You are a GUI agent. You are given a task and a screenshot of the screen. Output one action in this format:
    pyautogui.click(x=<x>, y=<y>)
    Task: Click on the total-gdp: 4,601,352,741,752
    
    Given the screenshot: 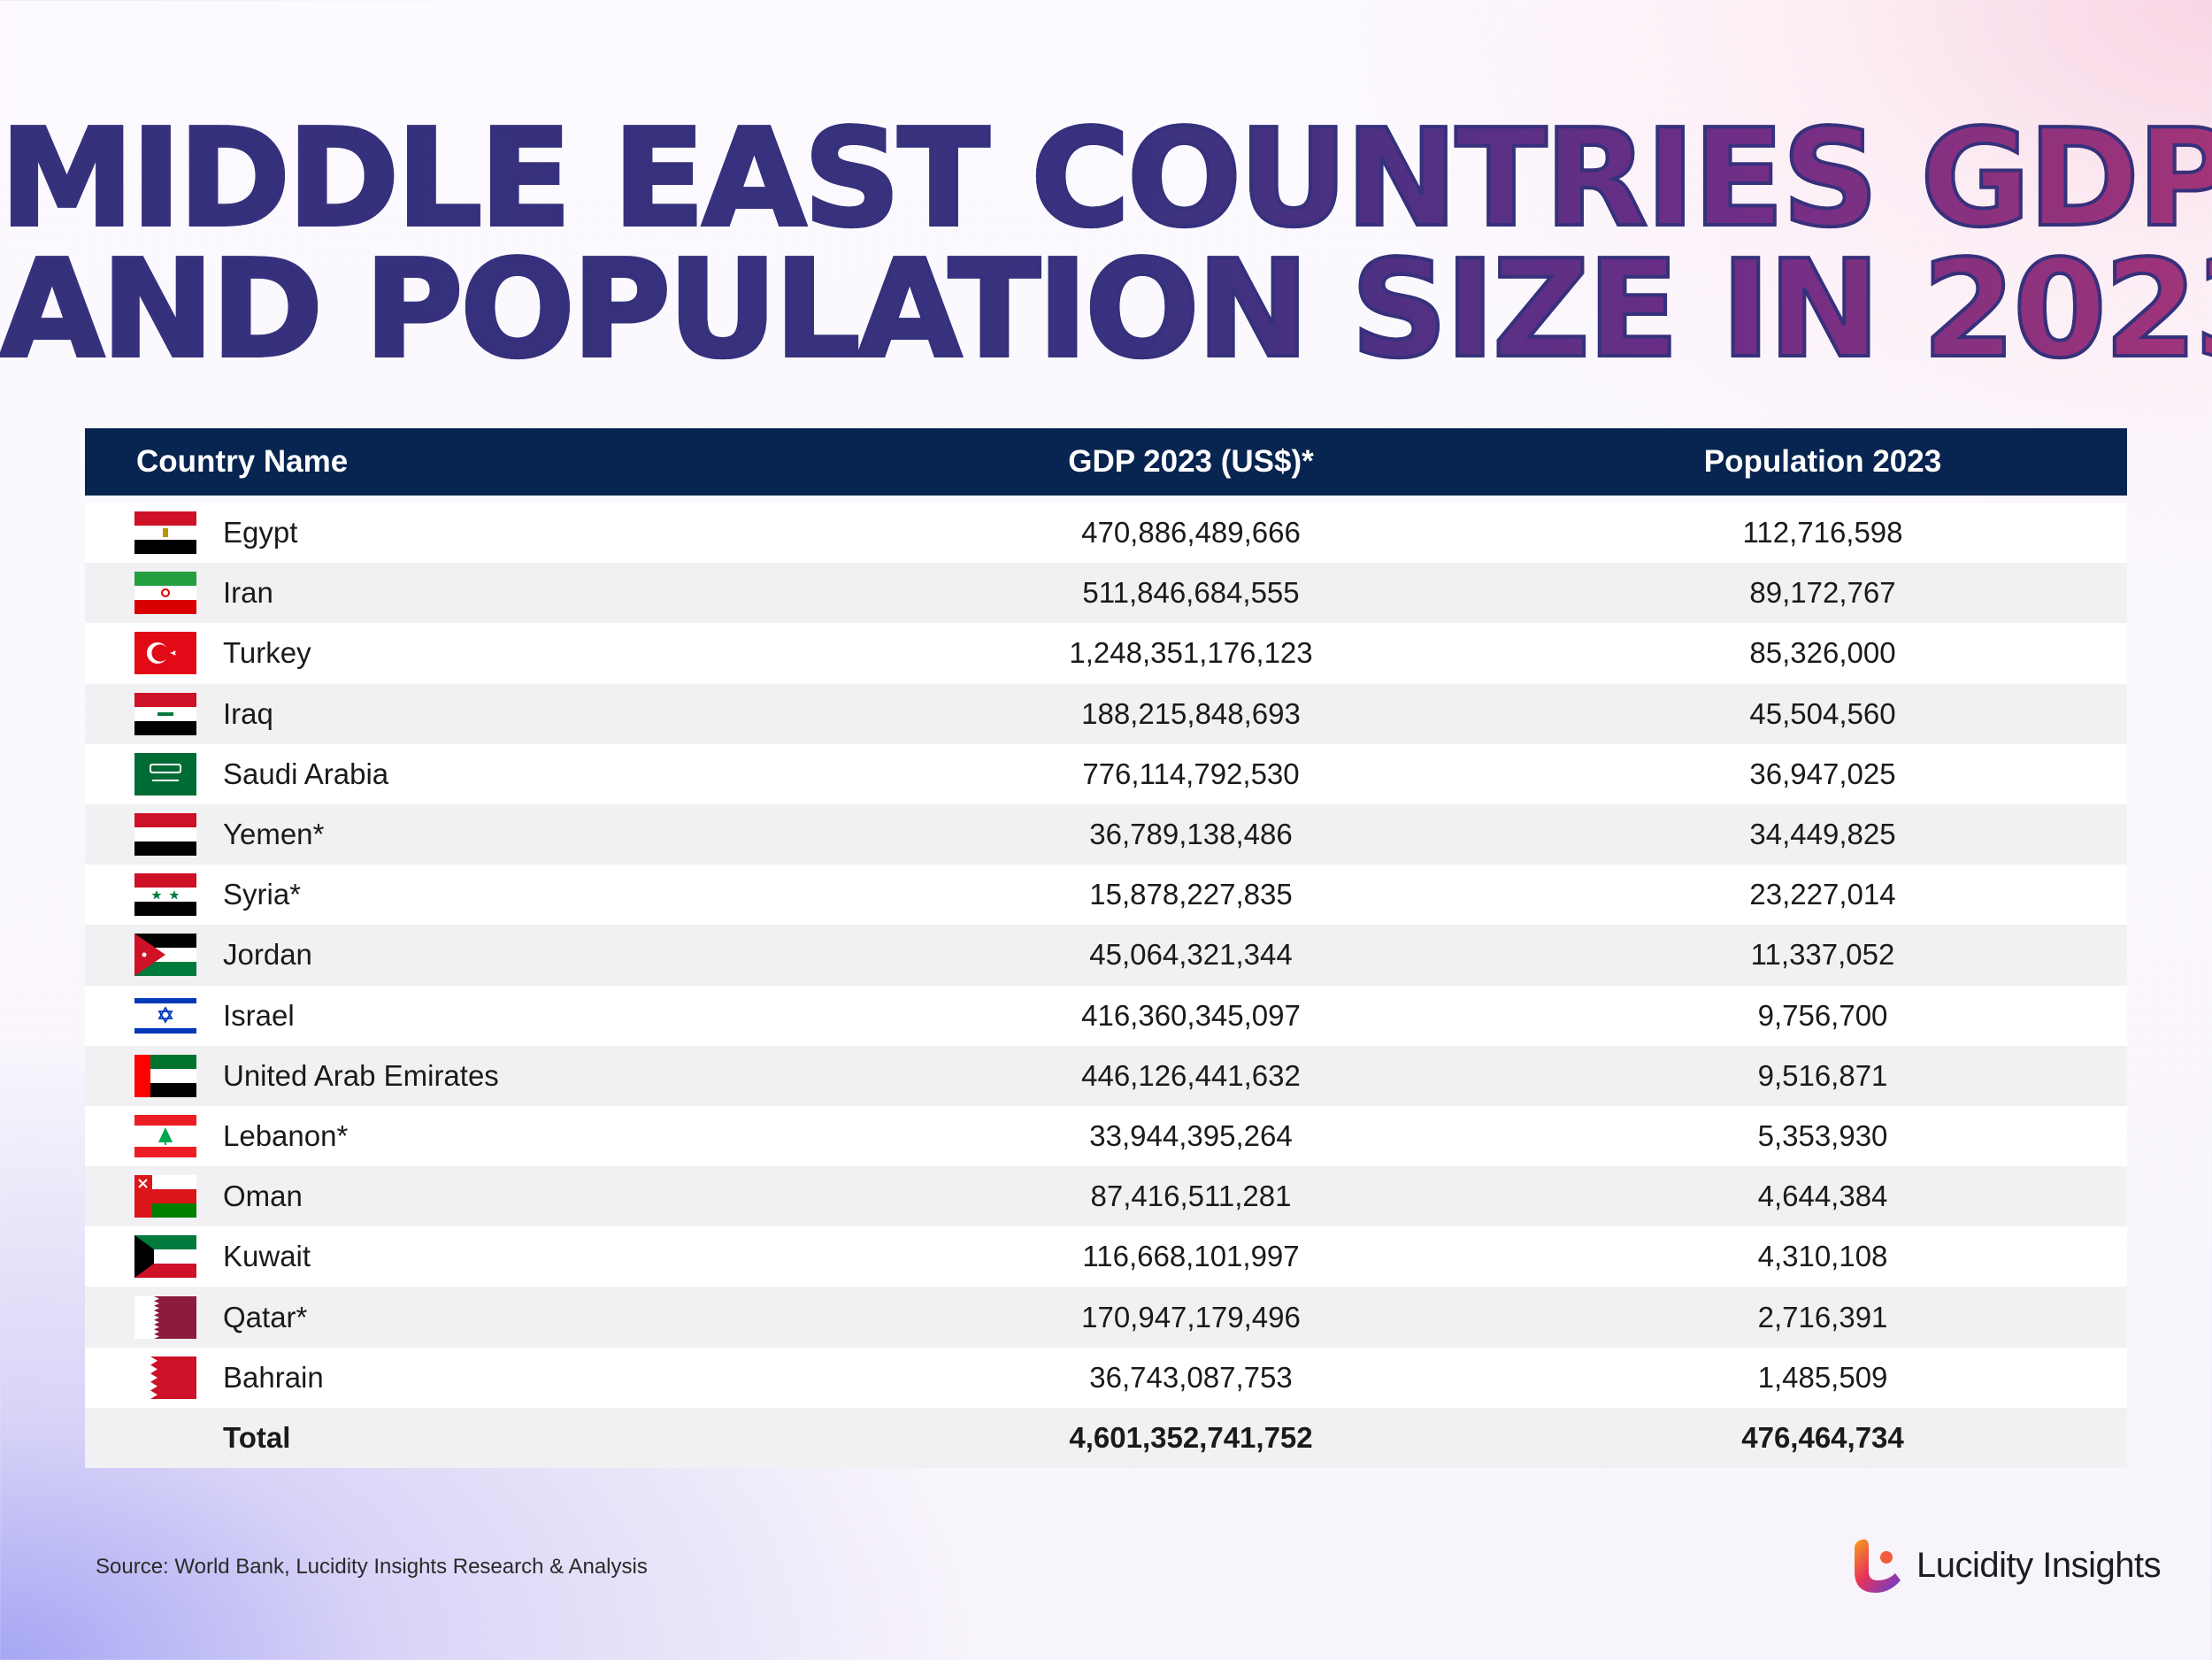 What is the action you would take?
    pyautogui.click(x=1191, y=1437)
    